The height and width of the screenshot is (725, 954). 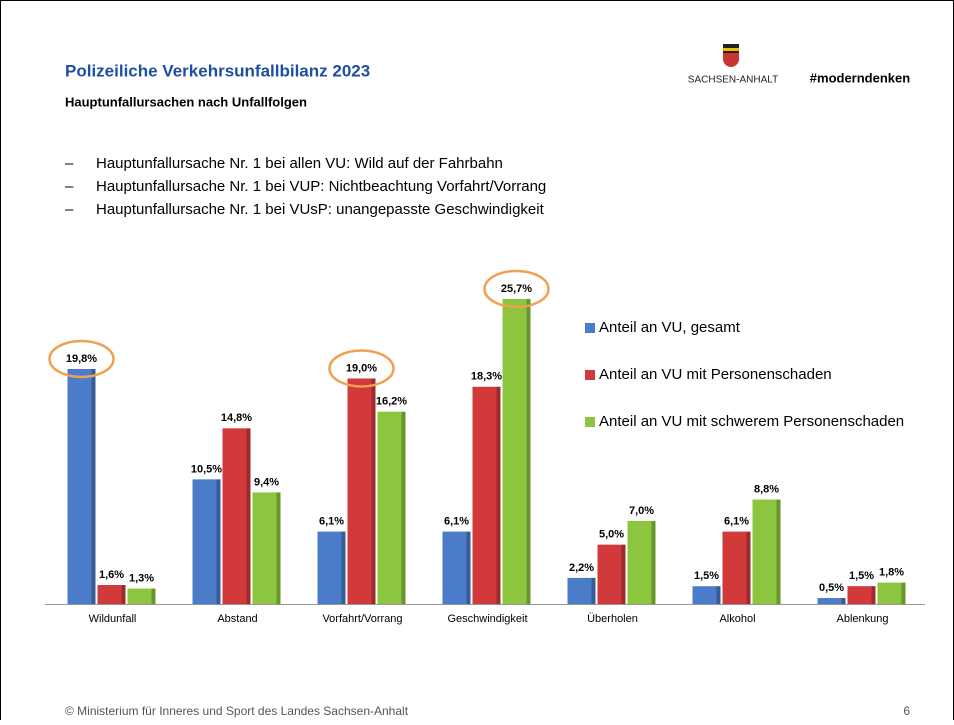 What do you see at coordinates (266, 482) in the screenshot?
I see `data-label: 9,4%` at bounding box center [266, 482].